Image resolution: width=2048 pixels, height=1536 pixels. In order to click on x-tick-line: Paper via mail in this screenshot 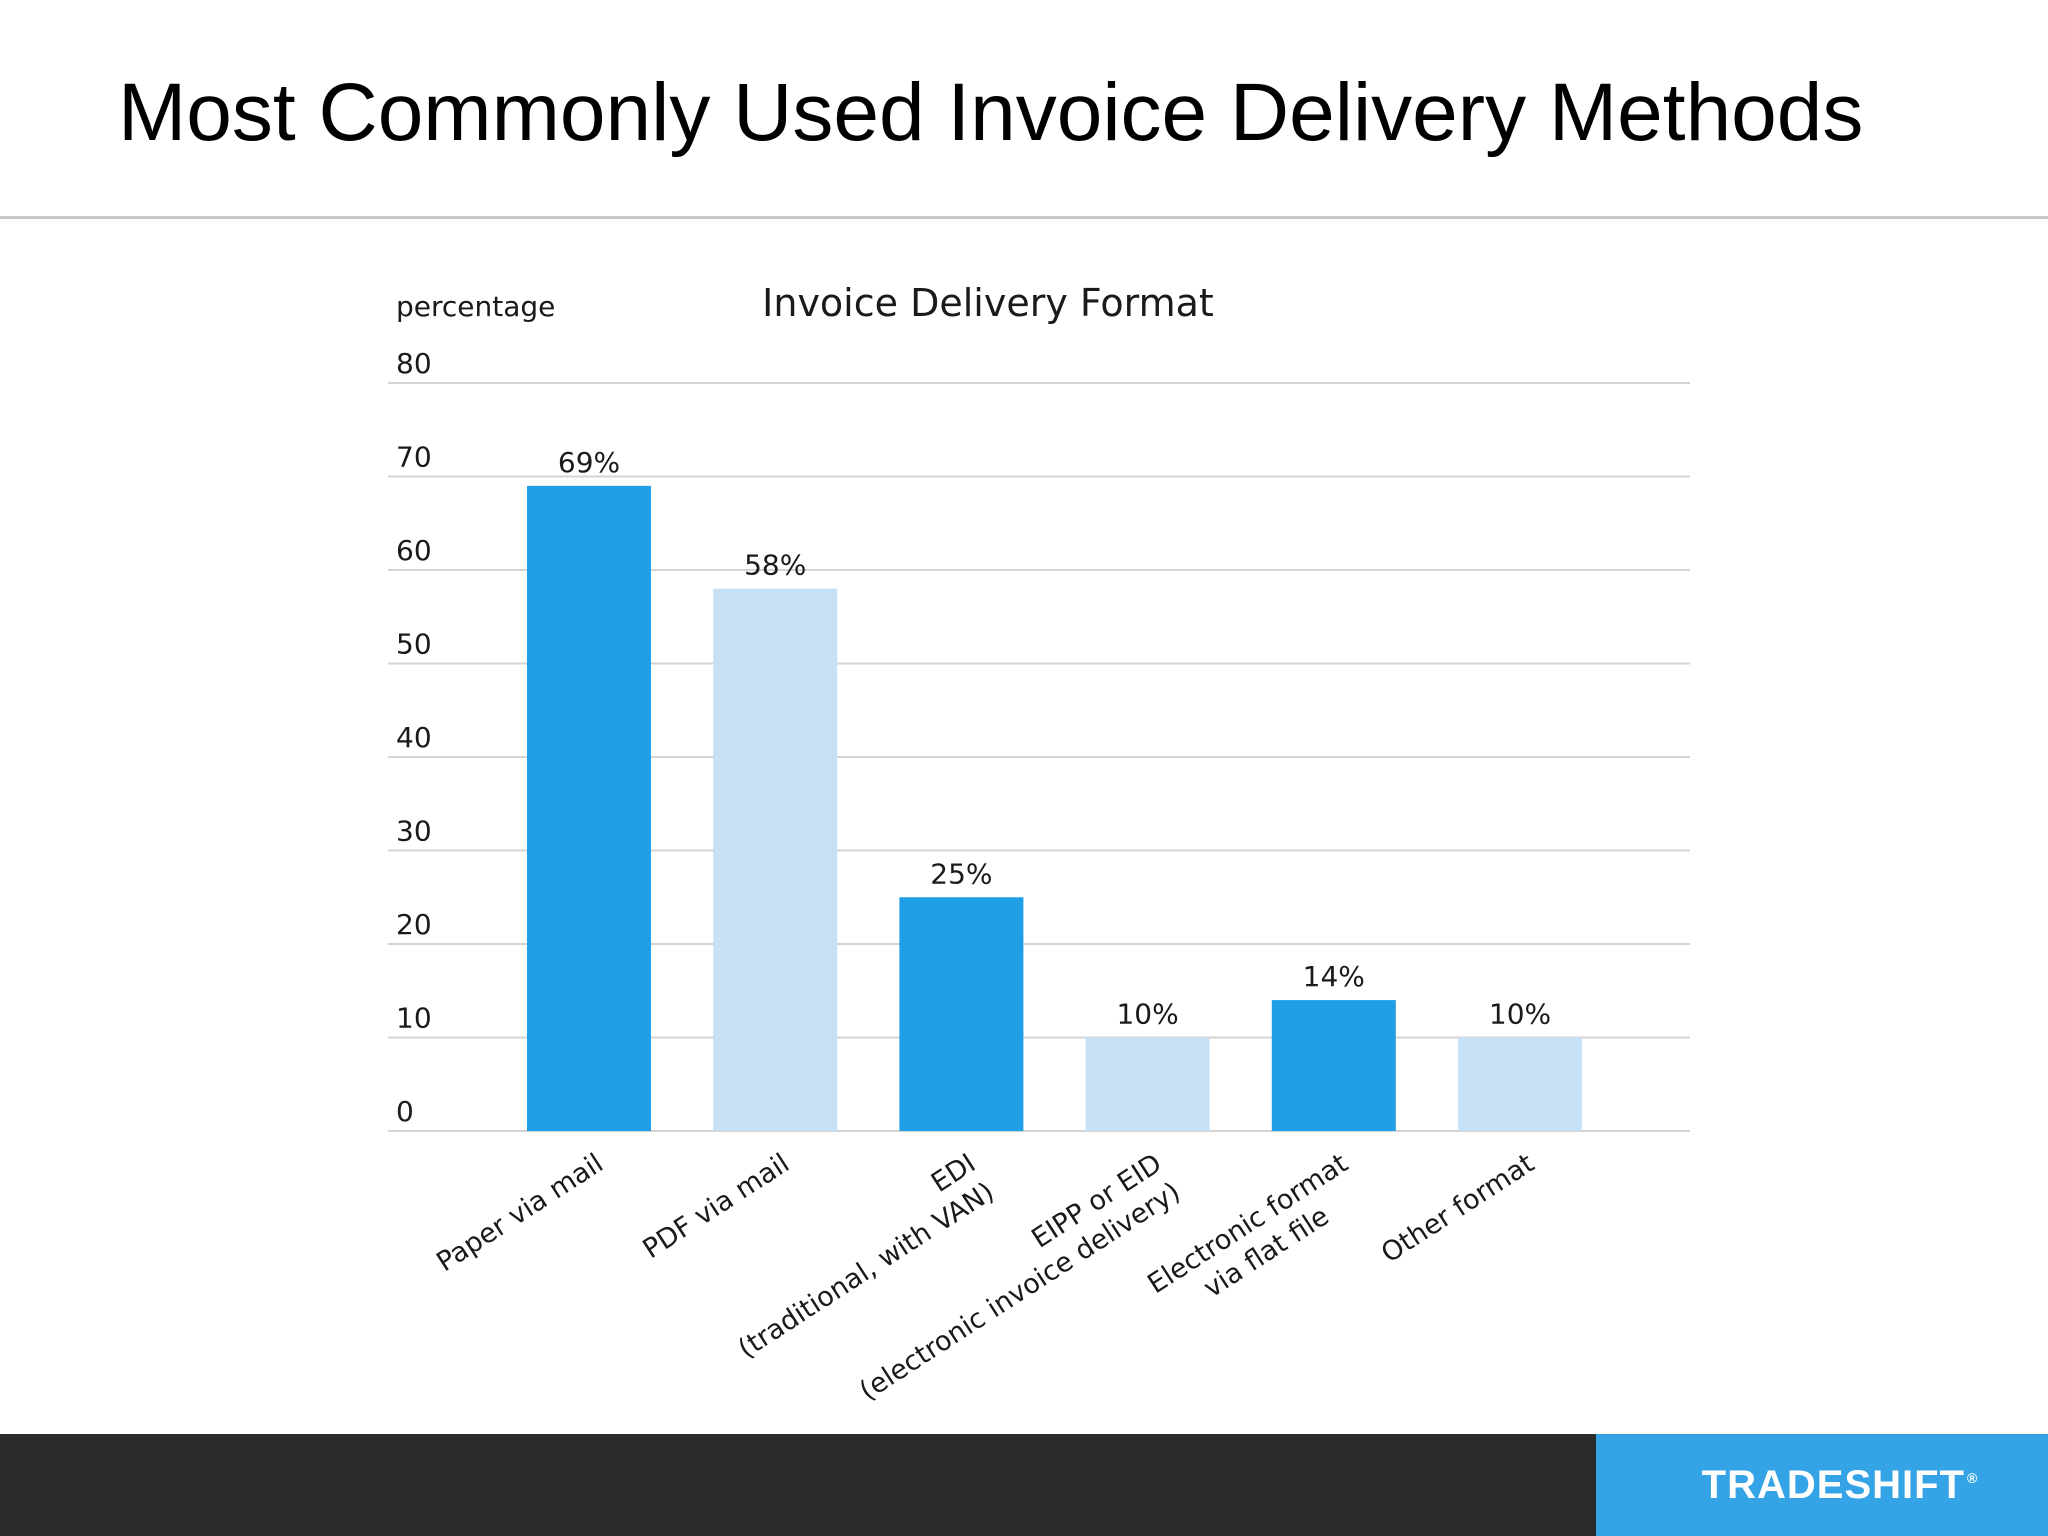, I will do `click(520, 1213)`.